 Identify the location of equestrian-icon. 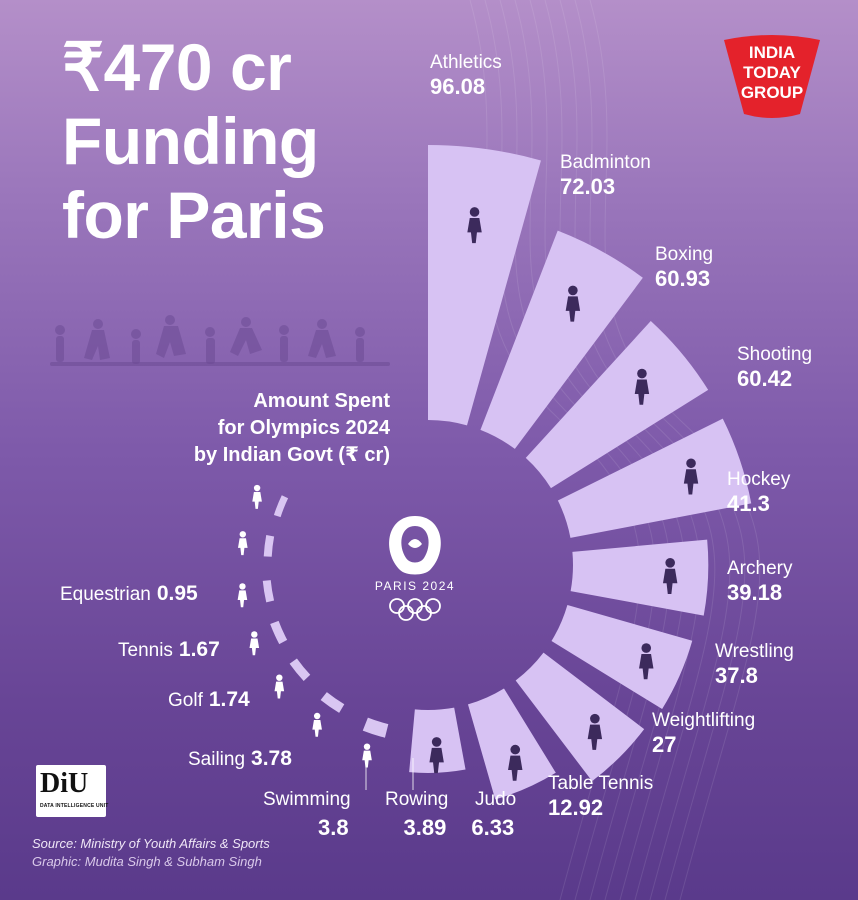
(257, 496).